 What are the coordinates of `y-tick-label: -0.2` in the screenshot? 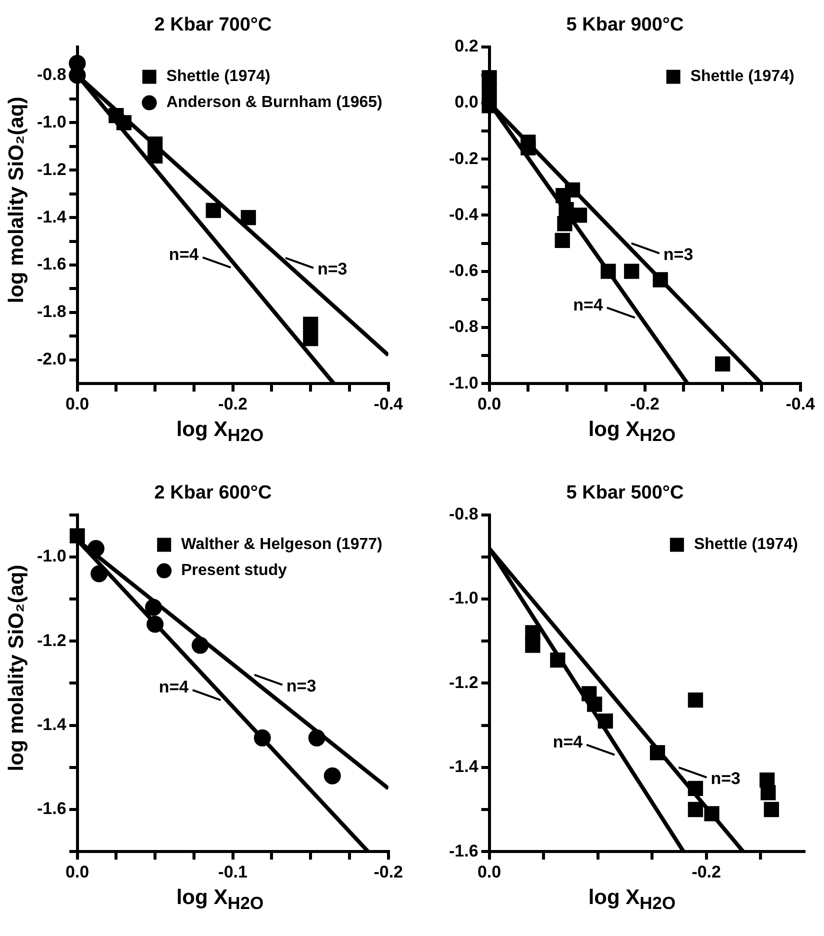 It's located at (463, 158).